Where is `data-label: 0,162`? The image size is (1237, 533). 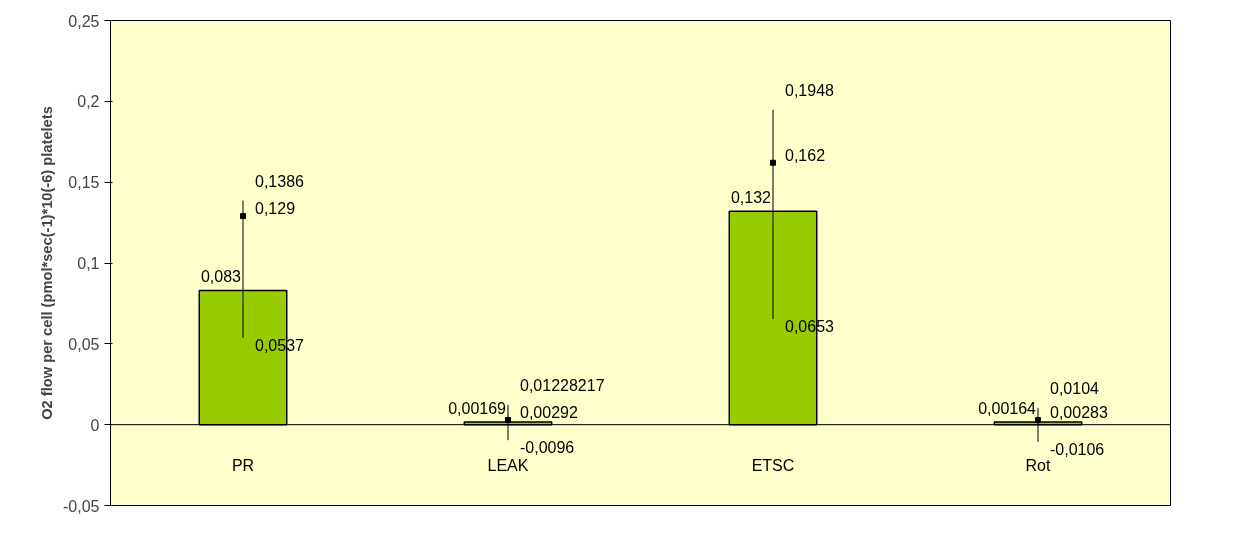 data-label: 0,162 is located at coordinates (805, 155).